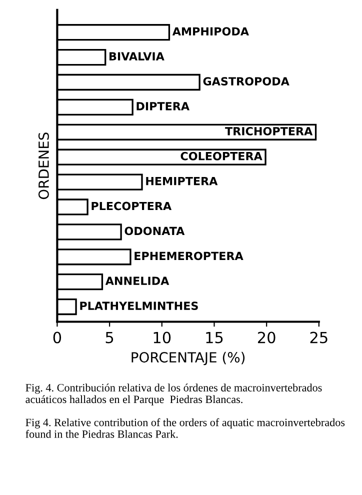 This screenshot has width=362, height=495. What do you see at coordinates (174, 395) in the screenshot?
I see `caption: Fig. 4. Contribución relativa de los órdenes de macroinvertebrados acuáticos hallados en el Parque Piedras Blancas.` at bounding box center [174, 395].